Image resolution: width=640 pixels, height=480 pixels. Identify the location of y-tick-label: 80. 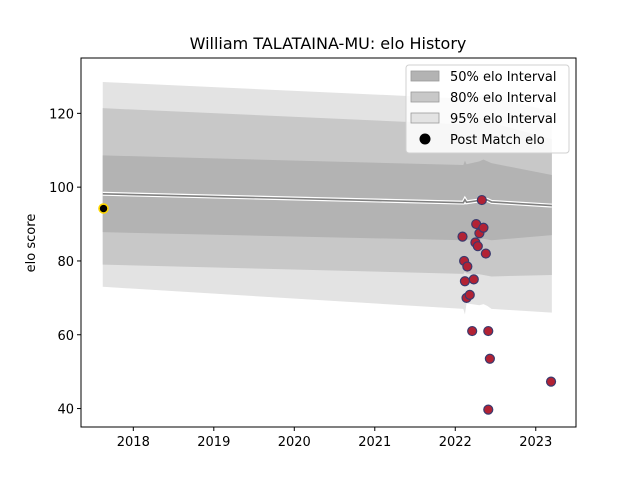
(65, 262).